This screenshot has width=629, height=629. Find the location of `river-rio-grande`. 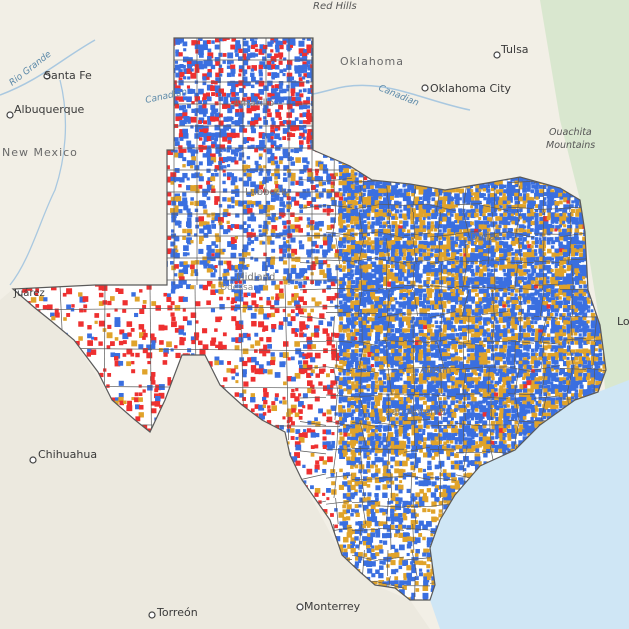

river-rio-grande is located at coordinates (38, 182).